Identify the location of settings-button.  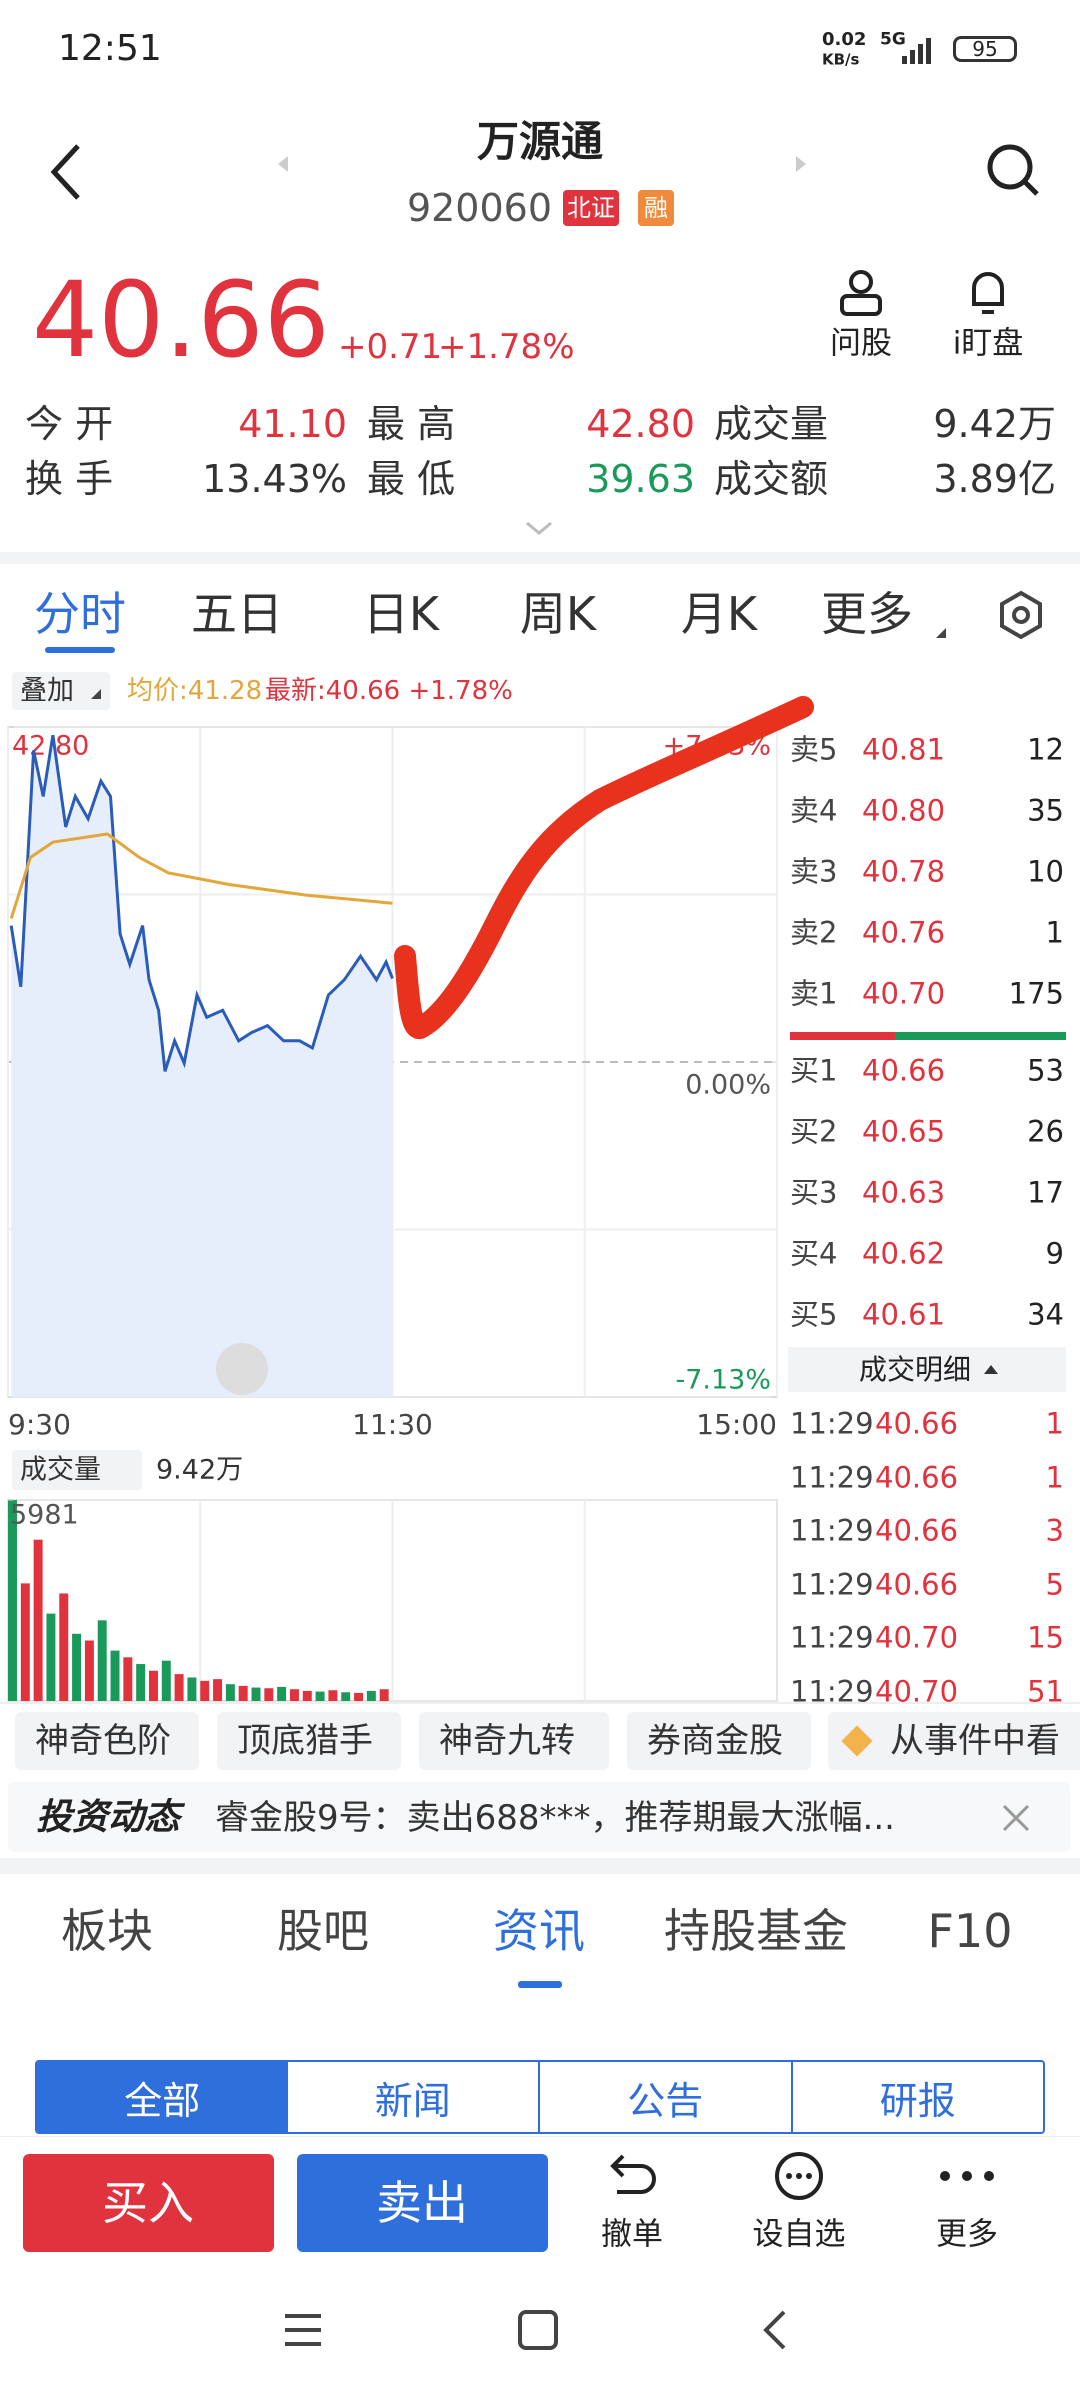
(1021, 615).